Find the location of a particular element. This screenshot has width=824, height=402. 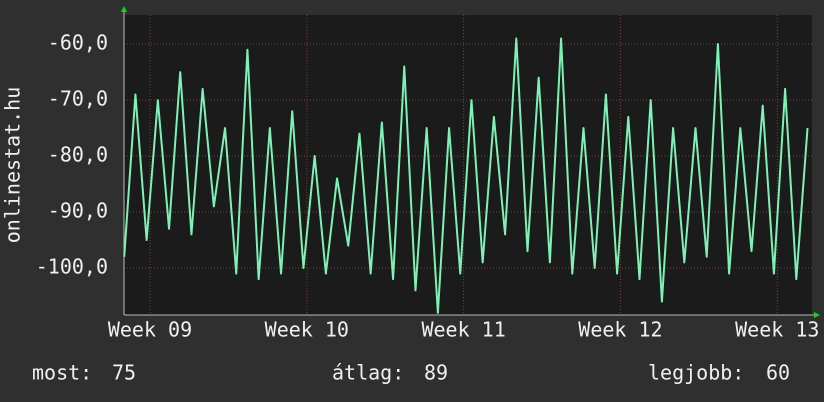

y-tick-label: -100,0 is located at coordinates (72, 266).